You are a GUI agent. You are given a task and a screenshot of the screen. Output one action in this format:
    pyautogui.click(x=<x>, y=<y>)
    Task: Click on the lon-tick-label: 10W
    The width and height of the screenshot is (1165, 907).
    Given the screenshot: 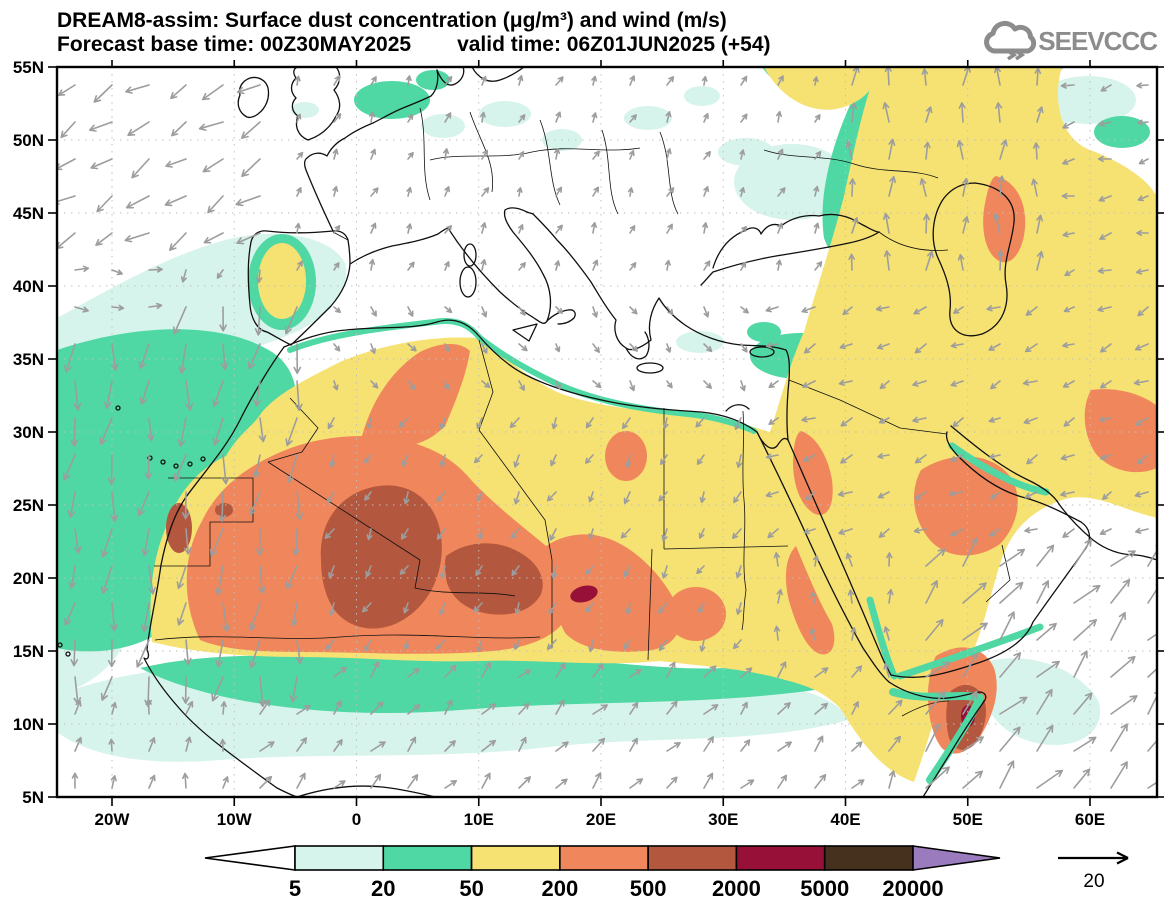 What is the action you would take?
    pyautogui.click(x=235, y=819)
    